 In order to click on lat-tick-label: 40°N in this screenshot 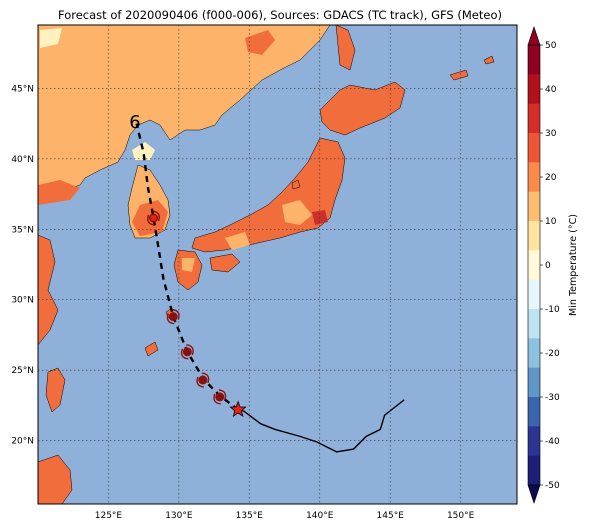, I will do `click(22, 160)`.